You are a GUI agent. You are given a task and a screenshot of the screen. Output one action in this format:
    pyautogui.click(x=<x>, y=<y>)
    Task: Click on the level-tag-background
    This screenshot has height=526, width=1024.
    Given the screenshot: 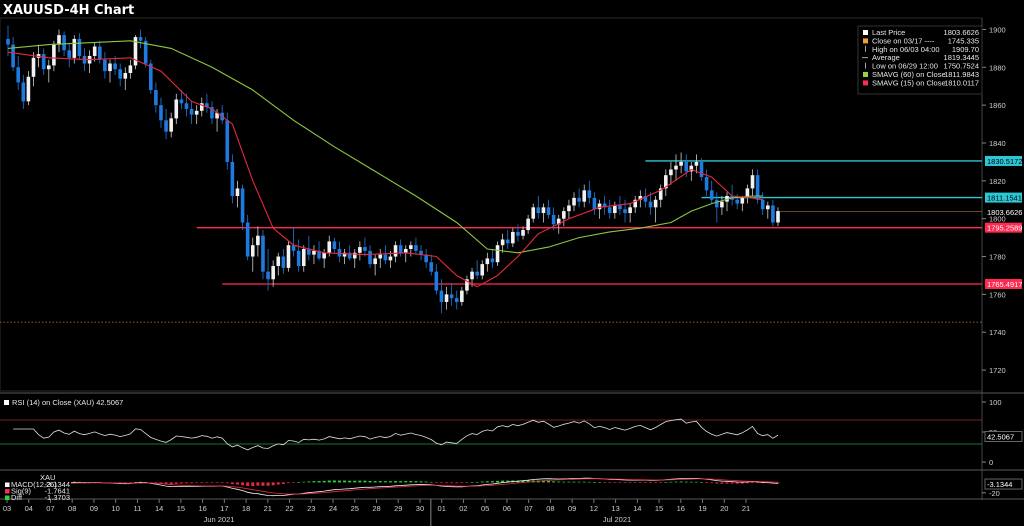 What is the action you would take?
    pyautogui.click(x=1003, y=283)
    